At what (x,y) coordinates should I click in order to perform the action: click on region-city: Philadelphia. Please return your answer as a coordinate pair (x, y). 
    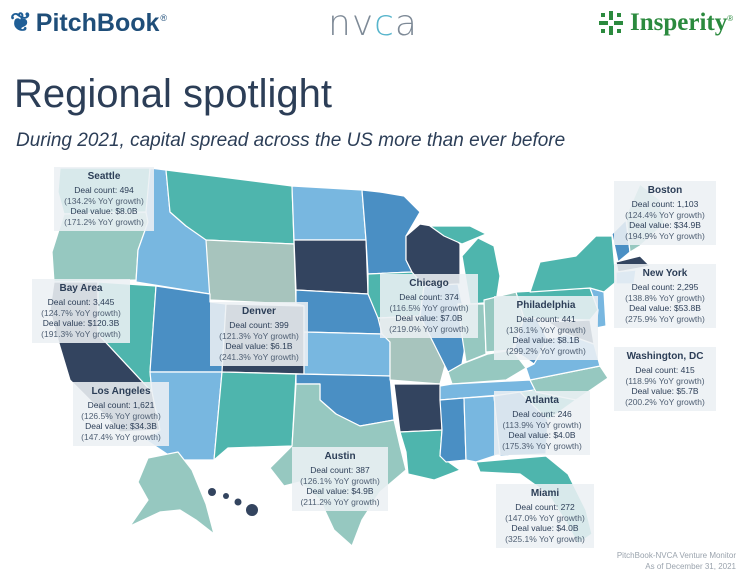
    Looking at the image, I should click on (546, 305).